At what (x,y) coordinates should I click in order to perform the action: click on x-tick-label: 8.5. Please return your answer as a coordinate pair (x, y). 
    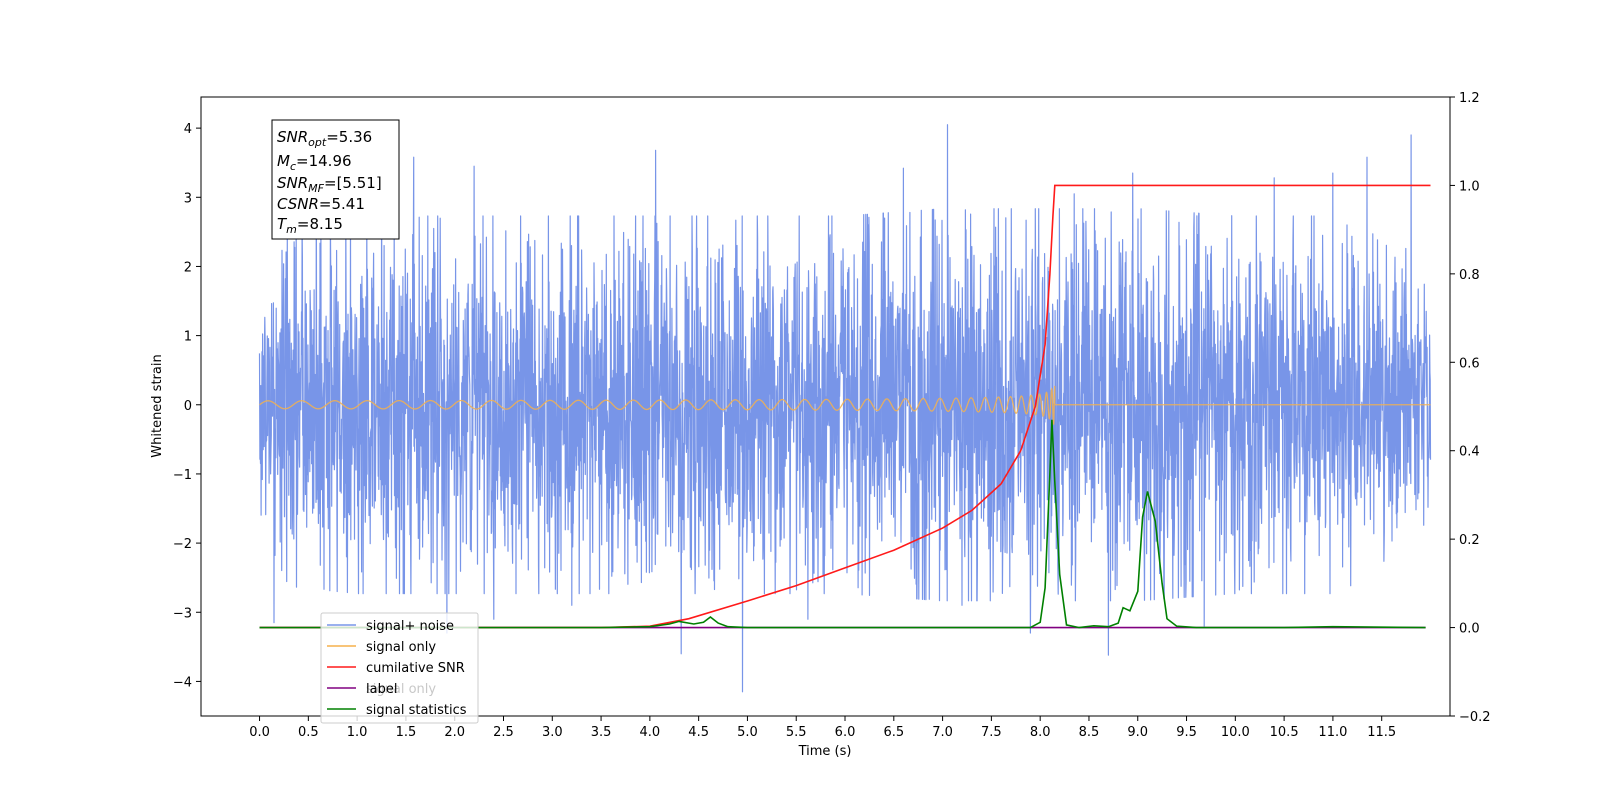
    Looking at the image, I should click on (1089, 732).